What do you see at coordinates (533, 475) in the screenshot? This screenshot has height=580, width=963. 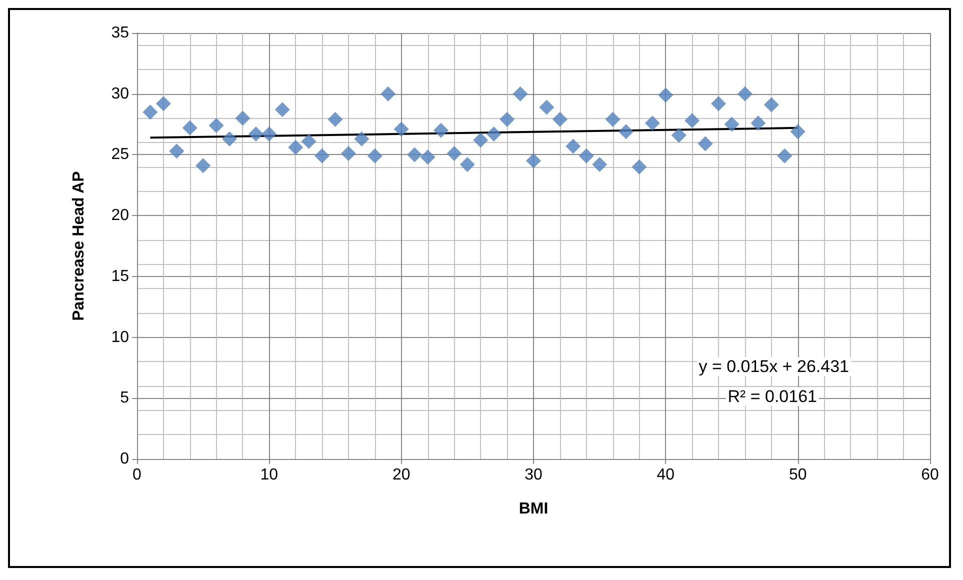 I see `x-tick-label: 30` at bounding box center [533, 475].